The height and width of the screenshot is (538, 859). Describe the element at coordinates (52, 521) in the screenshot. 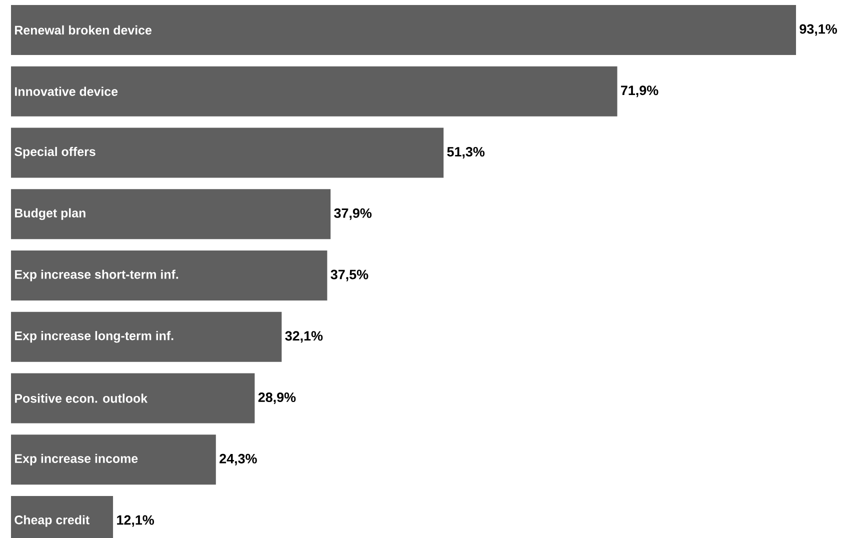

I see `y-tick-label: Cheap credit` at that location.